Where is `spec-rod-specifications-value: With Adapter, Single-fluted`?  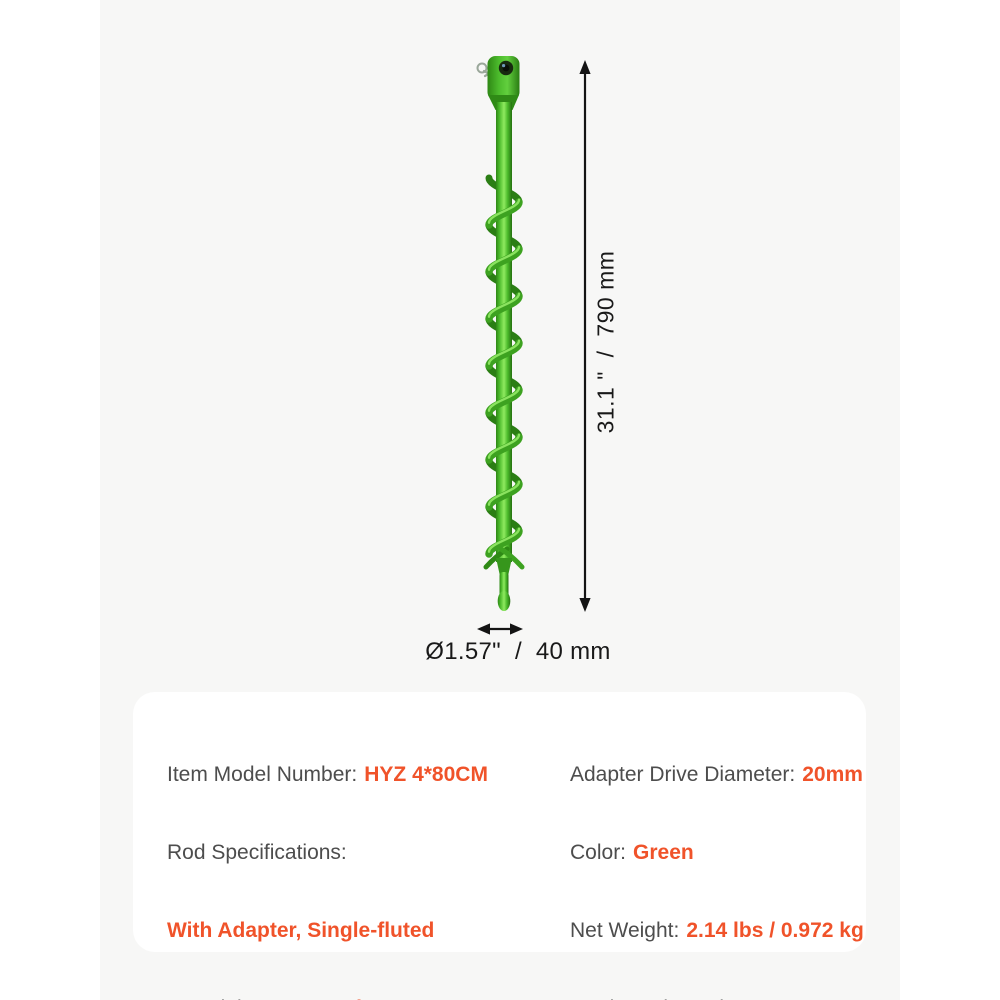
spec-rod-specifications-value: With Adapter, Single-fluted is located at coordinates (367, 931).